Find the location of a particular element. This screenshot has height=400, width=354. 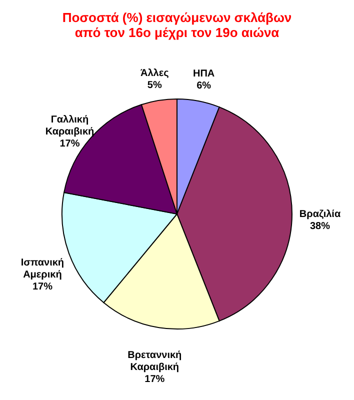

slice-label: Γαλλική Καραιβική is located at coordinates (69, 126).